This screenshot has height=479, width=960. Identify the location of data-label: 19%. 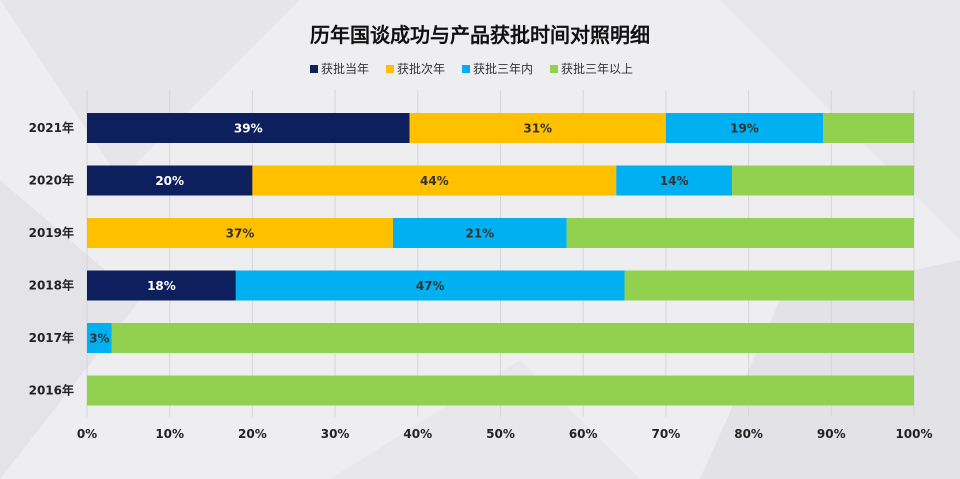
(744, 129).